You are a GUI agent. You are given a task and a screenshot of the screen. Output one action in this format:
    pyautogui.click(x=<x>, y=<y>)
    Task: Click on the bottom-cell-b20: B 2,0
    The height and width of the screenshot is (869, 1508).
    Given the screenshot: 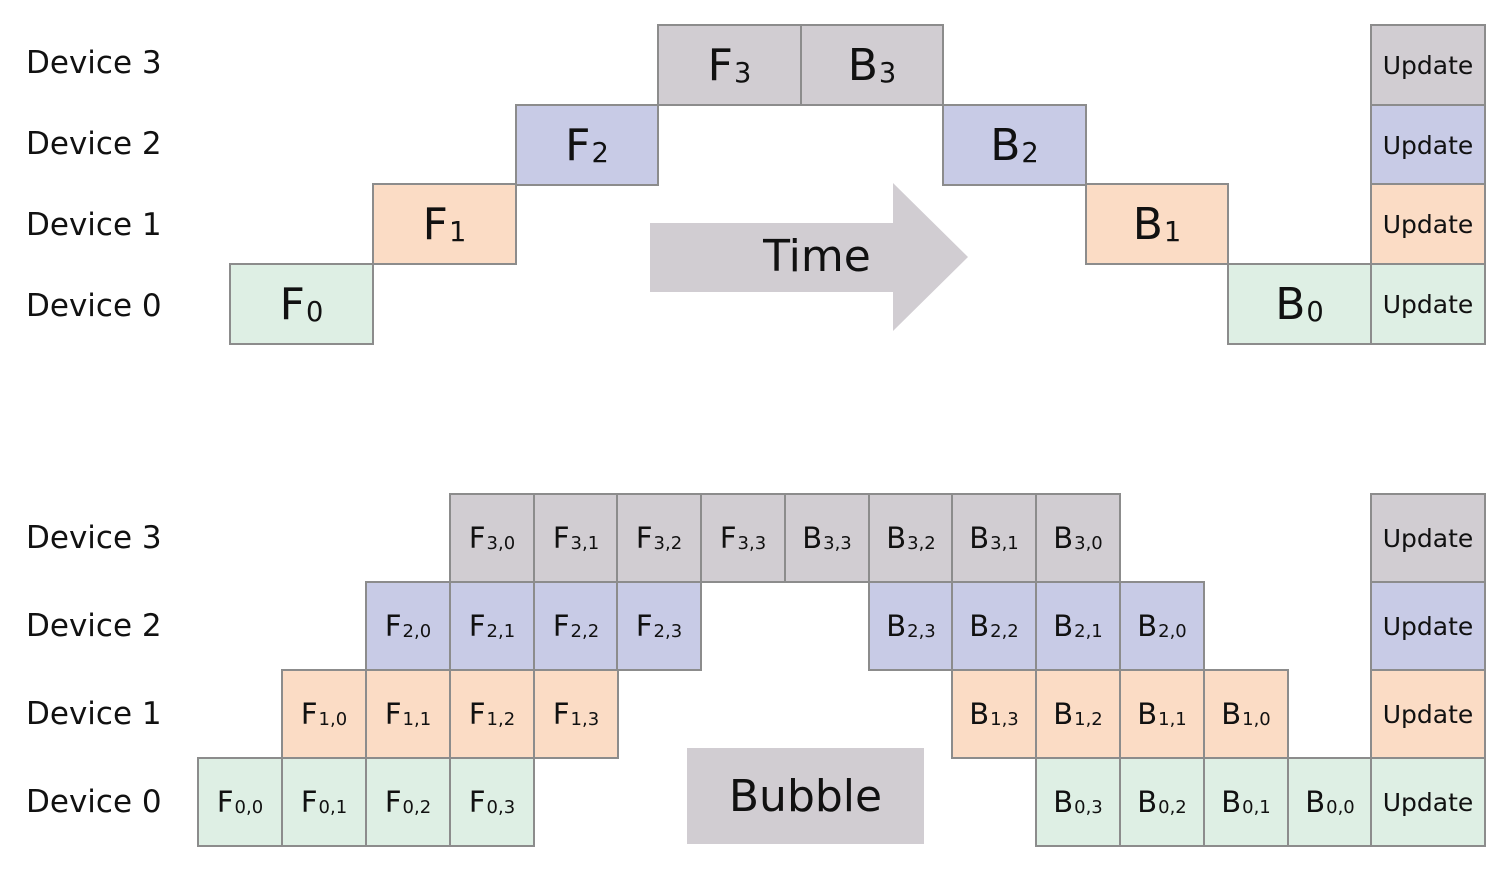 What is the action you would take?
    pyautogui.click(x=1162, y=626)
    